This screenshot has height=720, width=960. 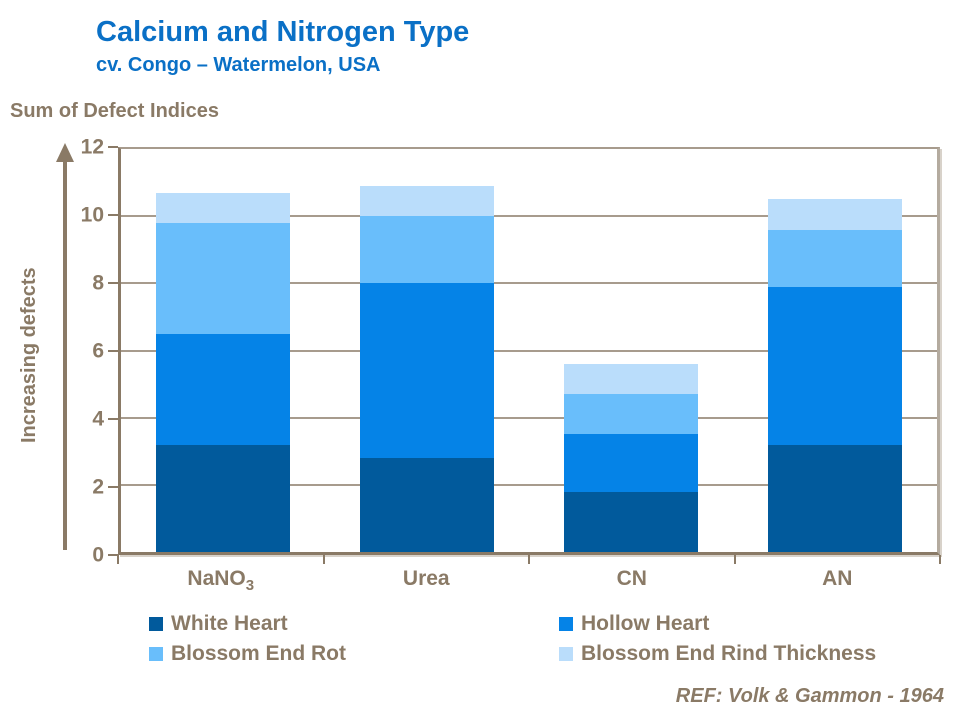 What do you see at coordinates (29, 355) in the screenshot?
I see `y-axis-direction-label: Increasing defects` at bounding box center [29, 355].